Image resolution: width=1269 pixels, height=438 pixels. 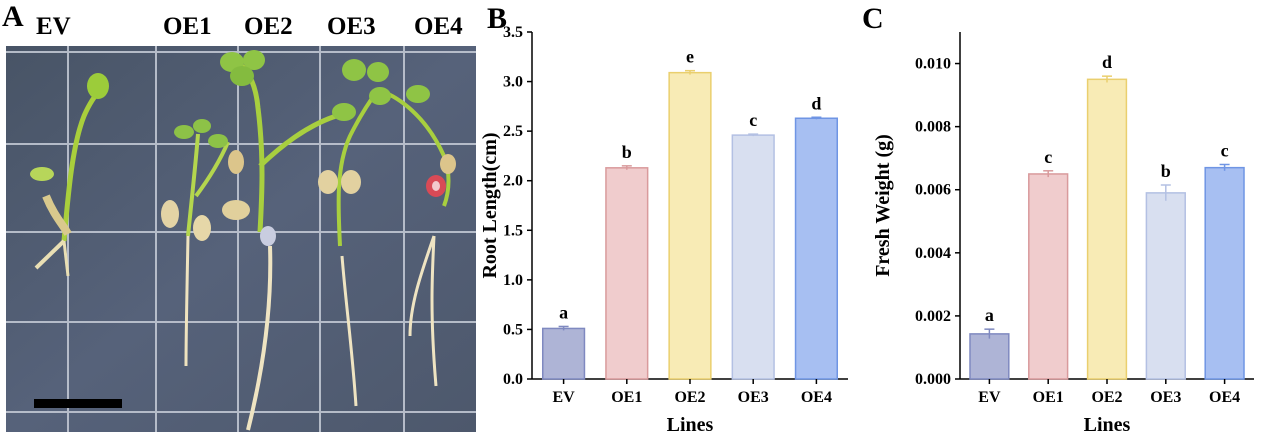 I want to click on photo-label-oe4: OE4, so click(x=438, y=26).